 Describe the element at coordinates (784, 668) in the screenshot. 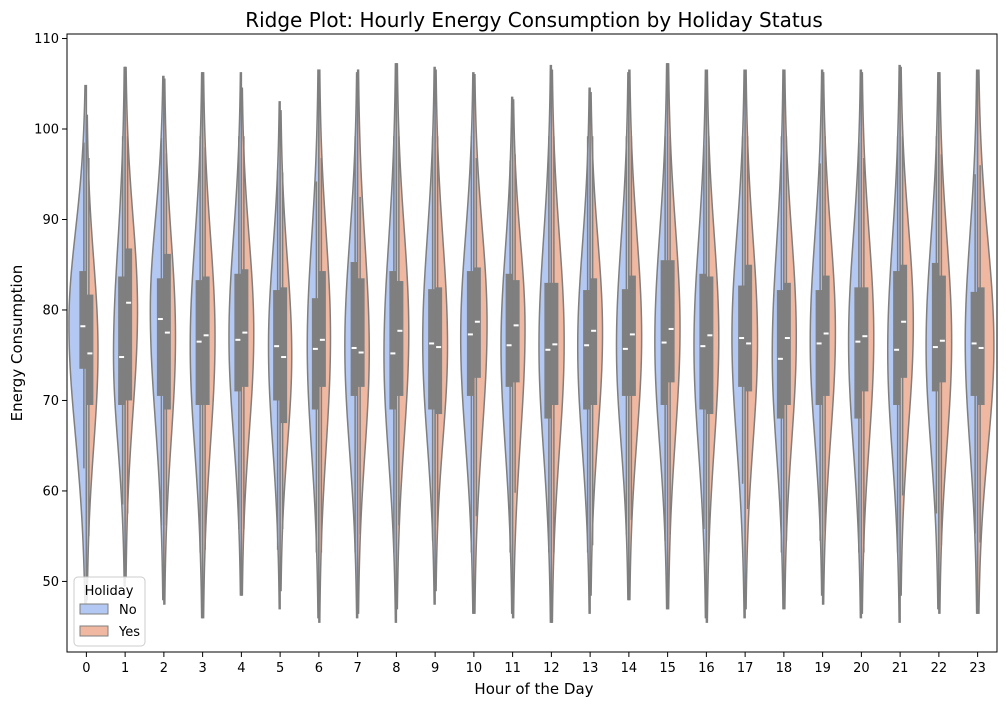

I see `x-tick-label: 18` at that location.